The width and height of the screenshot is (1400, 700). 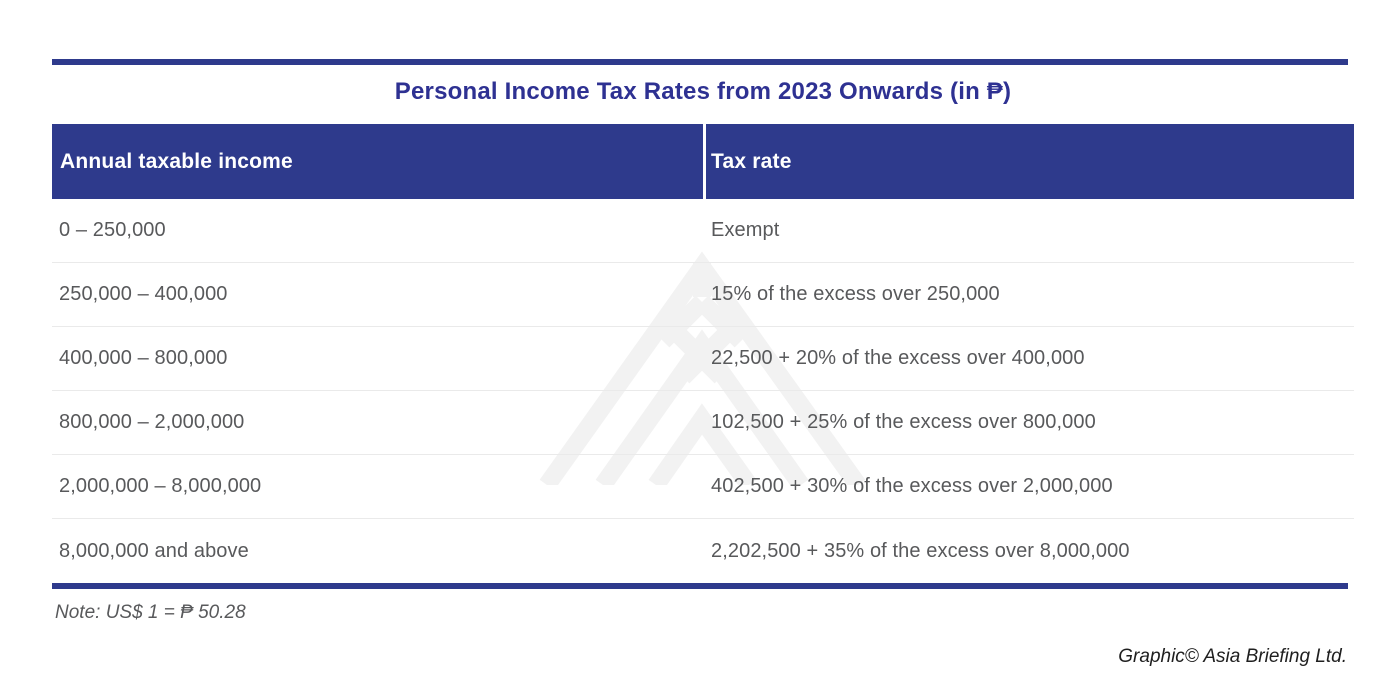 What do you see at coordinates (154, 550) in the screenshot?
I see `income-cell: 8,000,000 and above` at bounding box center [154, 550].